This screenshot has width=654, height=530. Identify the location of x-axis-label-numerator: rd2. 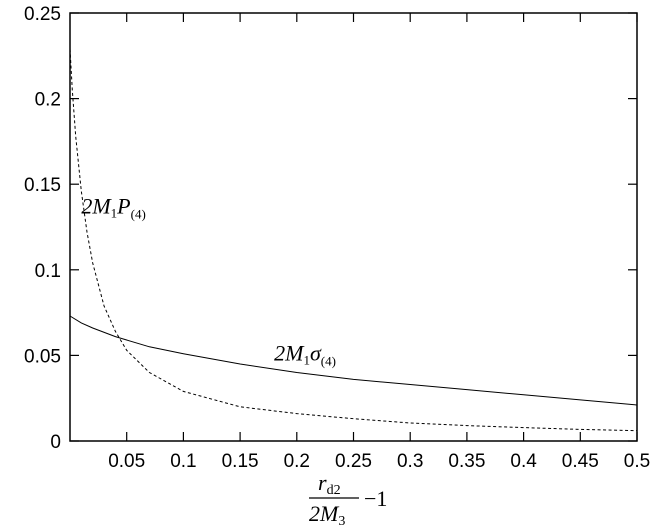
(329, 484).